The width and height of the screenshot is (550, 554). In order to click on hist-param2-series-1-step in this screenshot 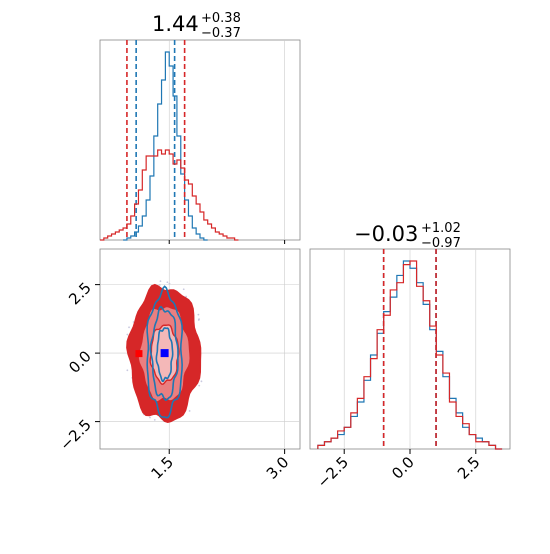, I will do `click(410, 355)`.